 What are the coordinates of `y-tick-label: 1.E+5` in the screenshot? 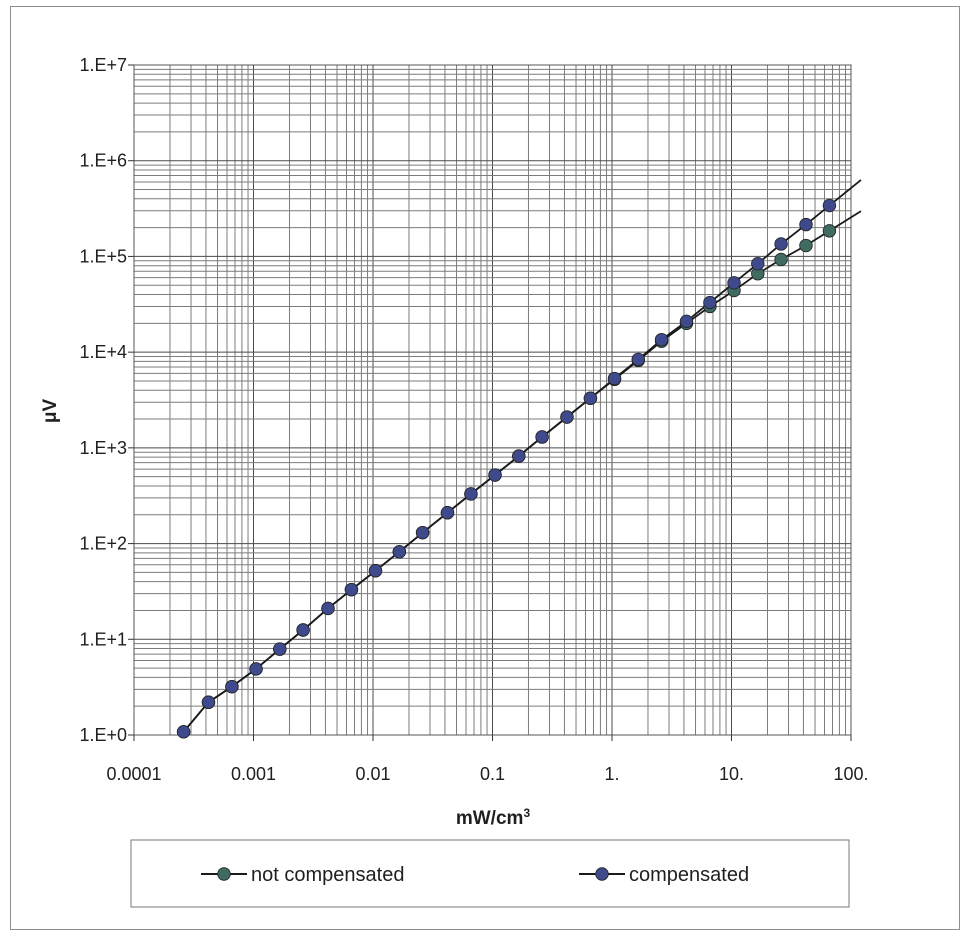 It's located at (103, 256).